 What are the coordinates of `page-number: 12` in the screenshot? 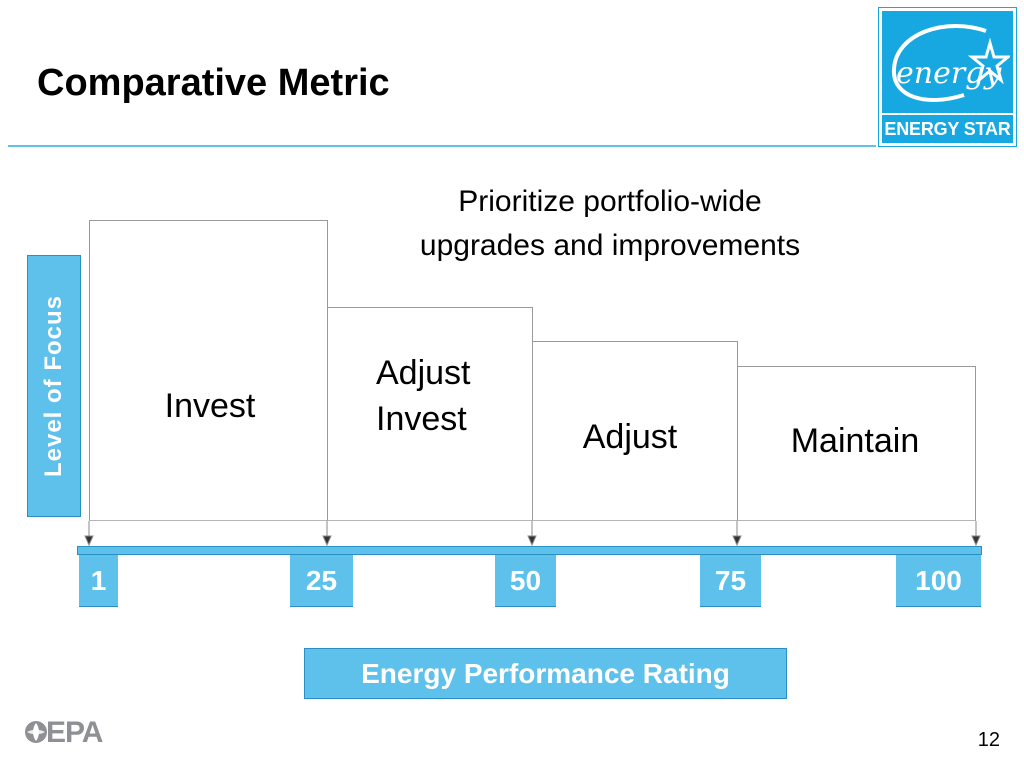 It's located at (988, 740).